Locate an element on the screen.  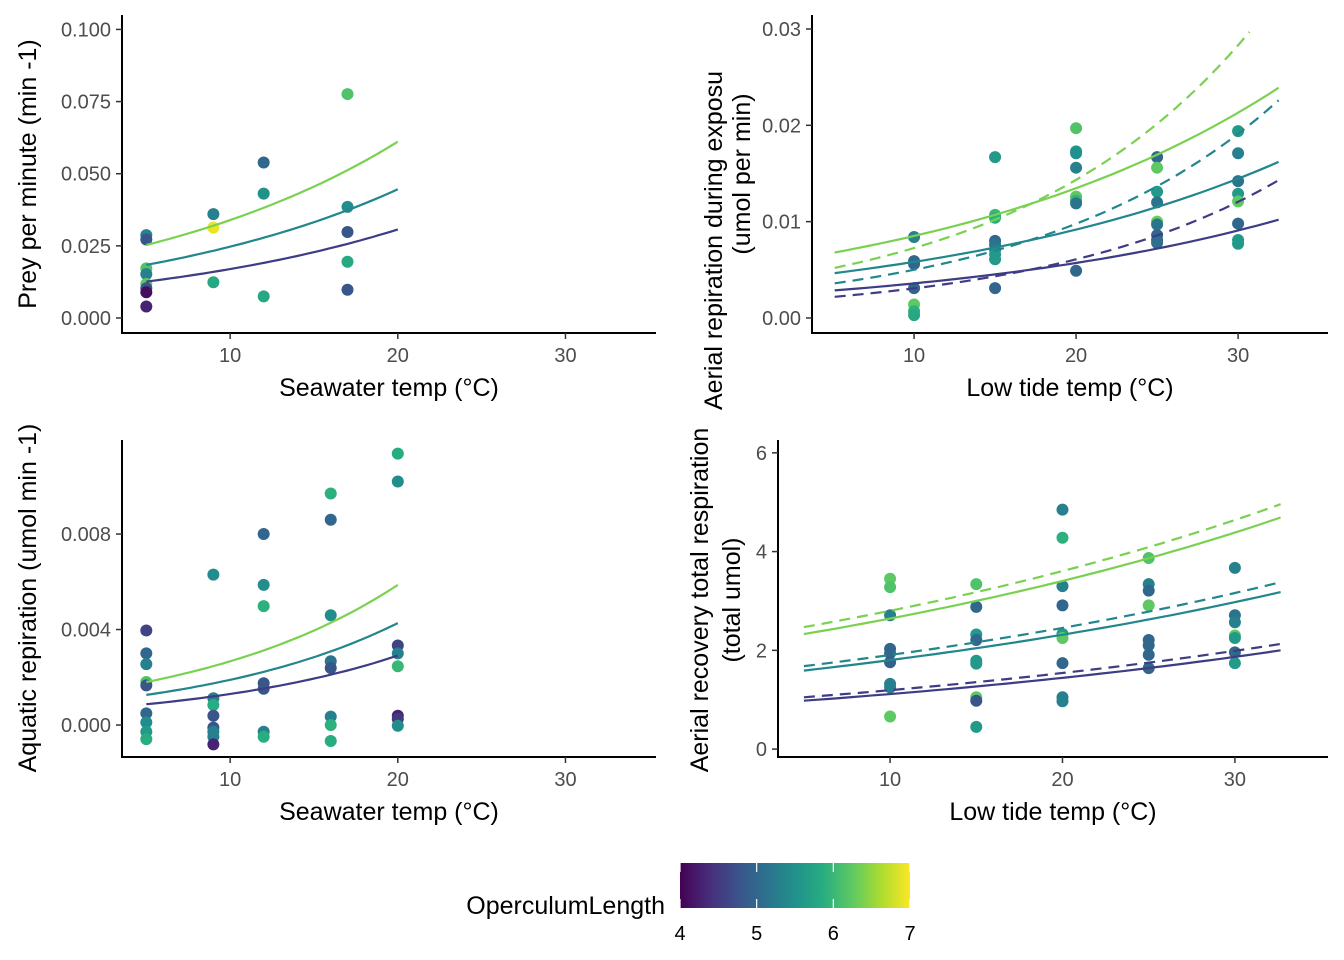
legend-tick-label: 6 is located at coordinates (833, 934).